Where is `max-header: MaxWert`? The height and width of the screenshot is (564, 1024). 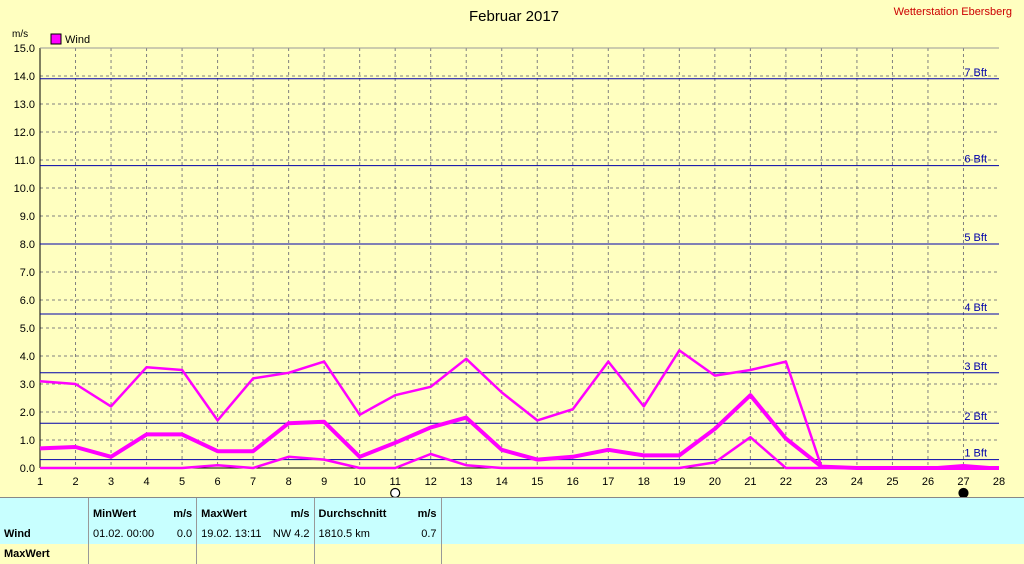 max-header: MaxWert is located at coordinates (231, 511).